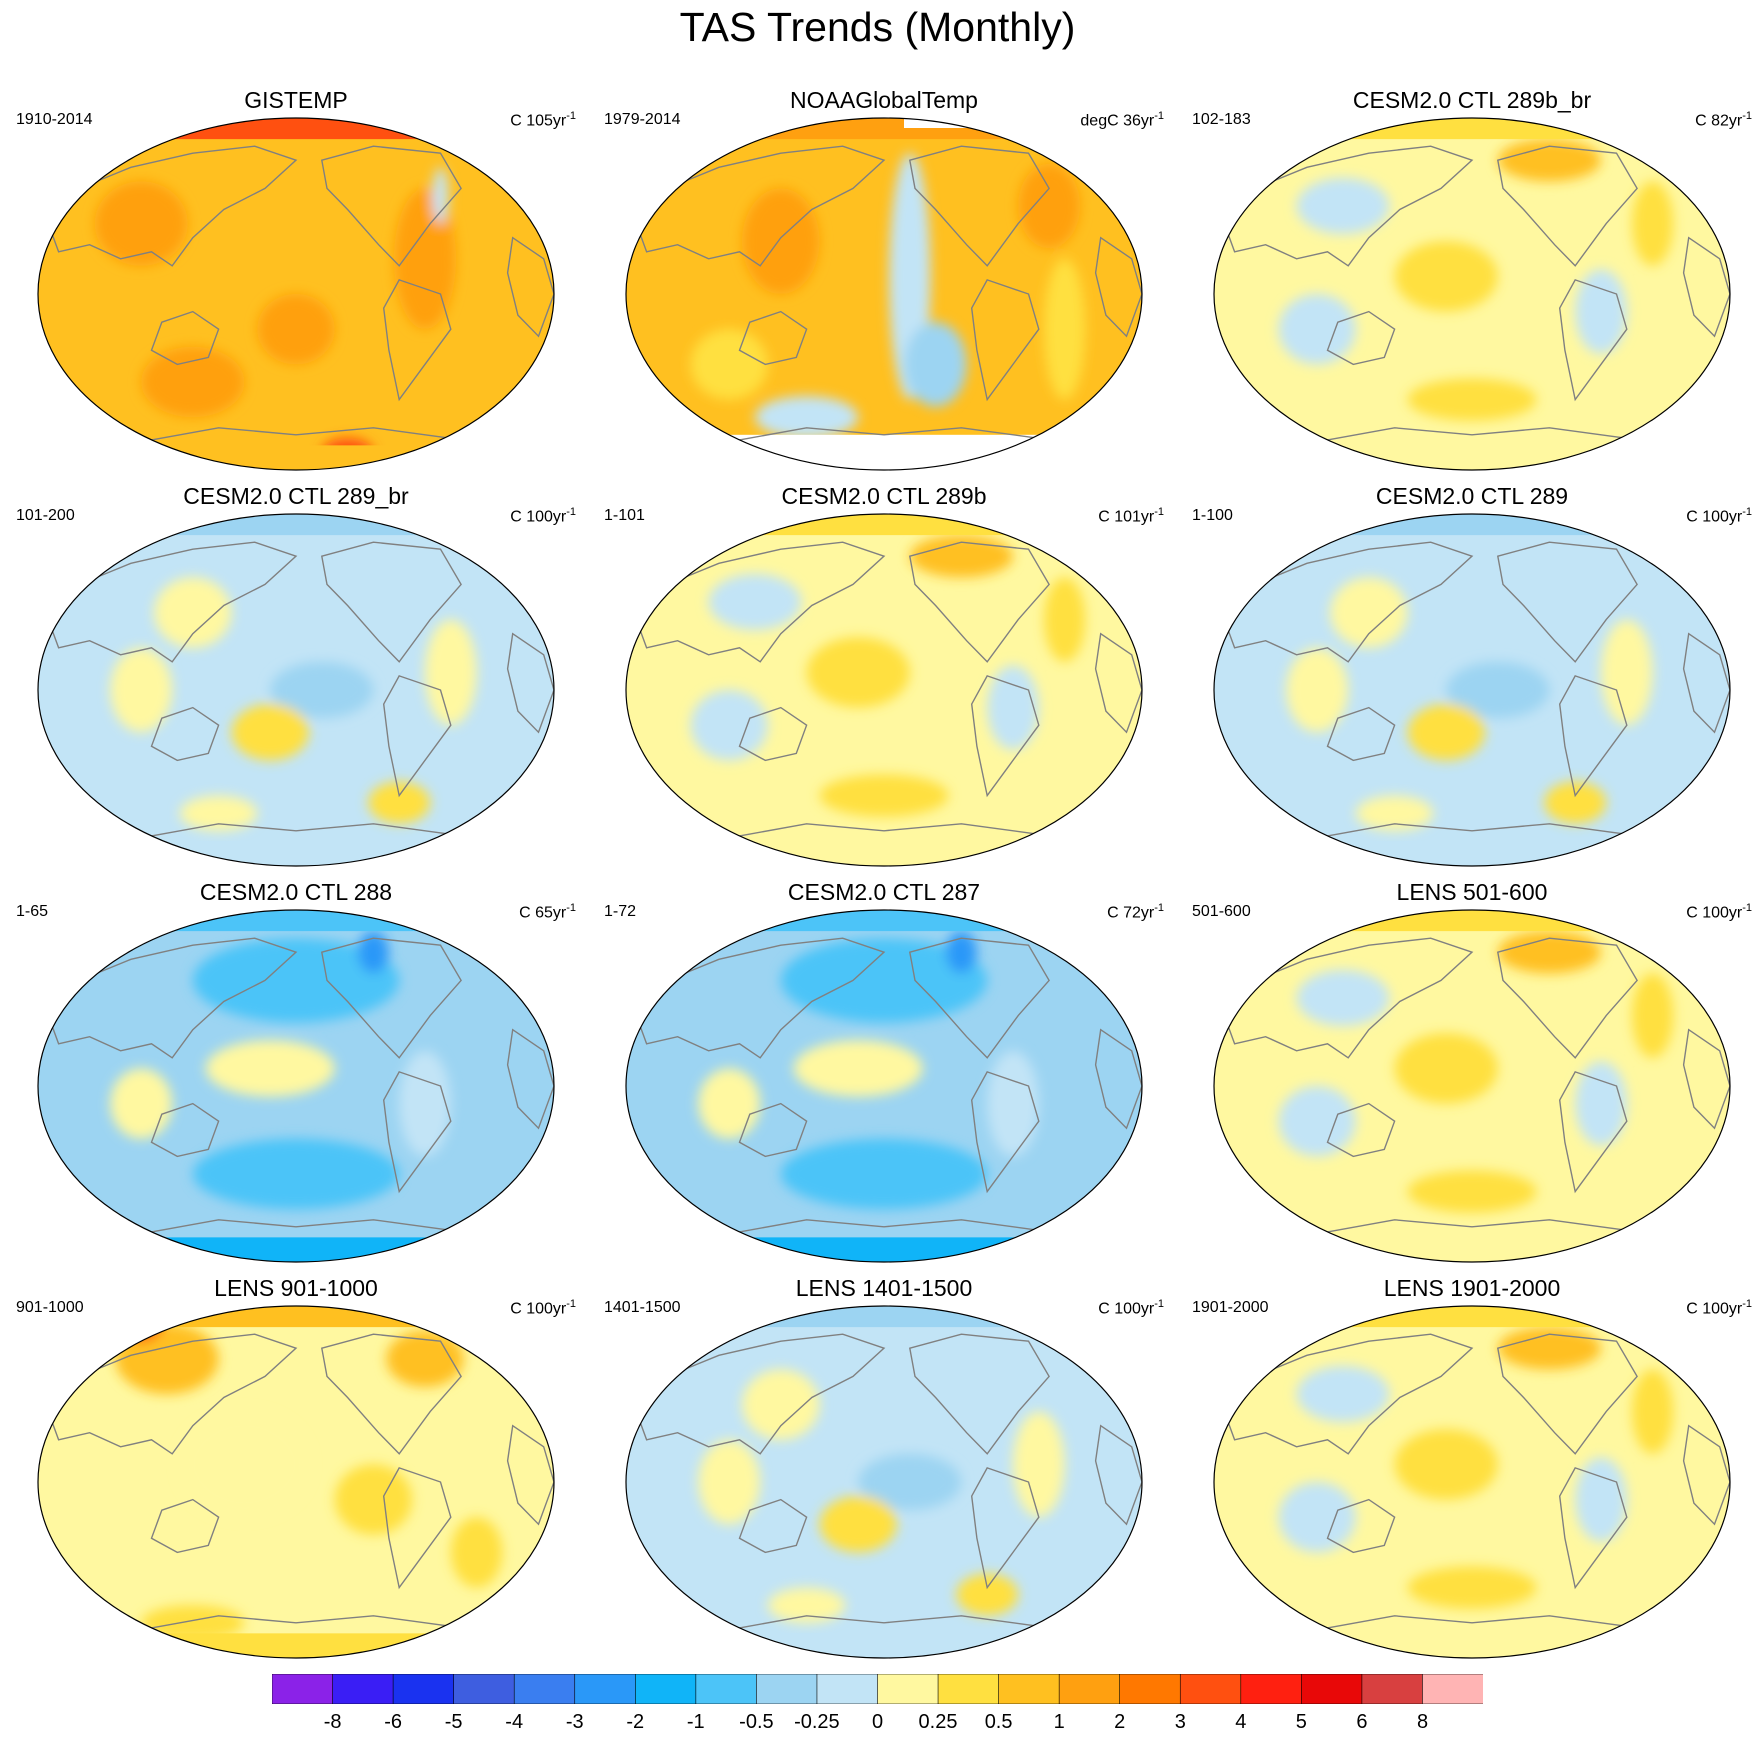  I want to click on colorbar, so click(877, 1689).